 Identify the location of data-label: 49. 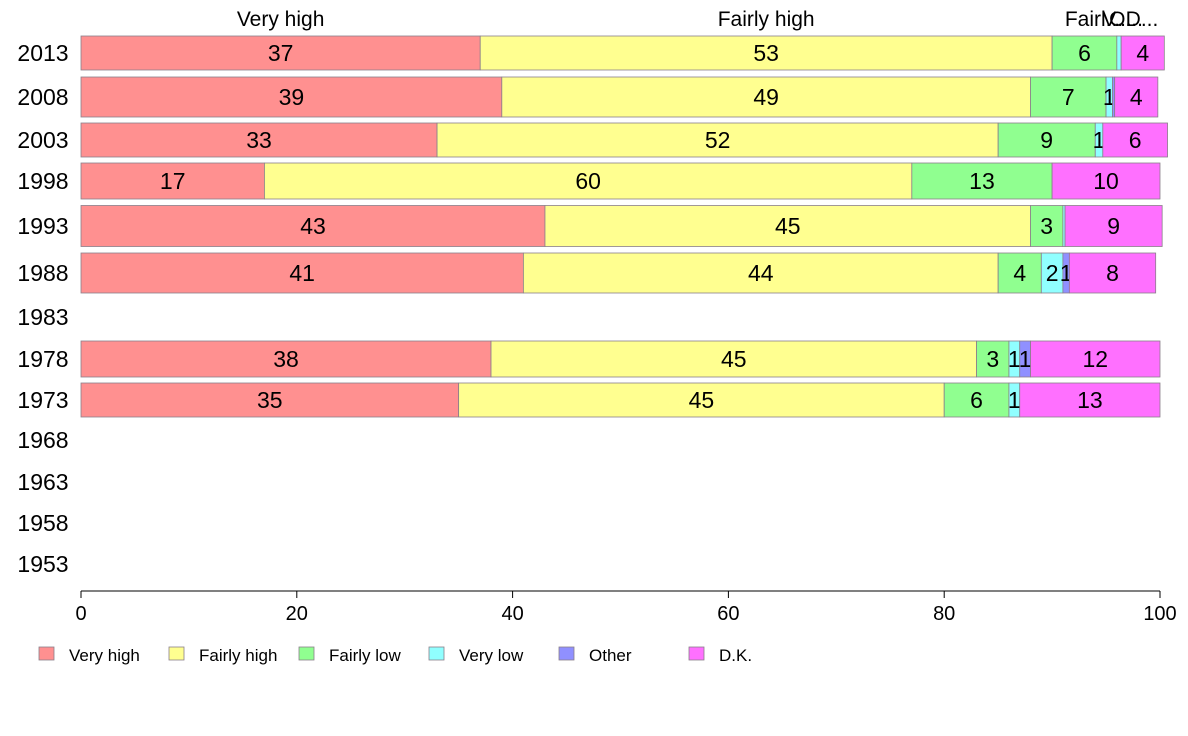
(766, 97).